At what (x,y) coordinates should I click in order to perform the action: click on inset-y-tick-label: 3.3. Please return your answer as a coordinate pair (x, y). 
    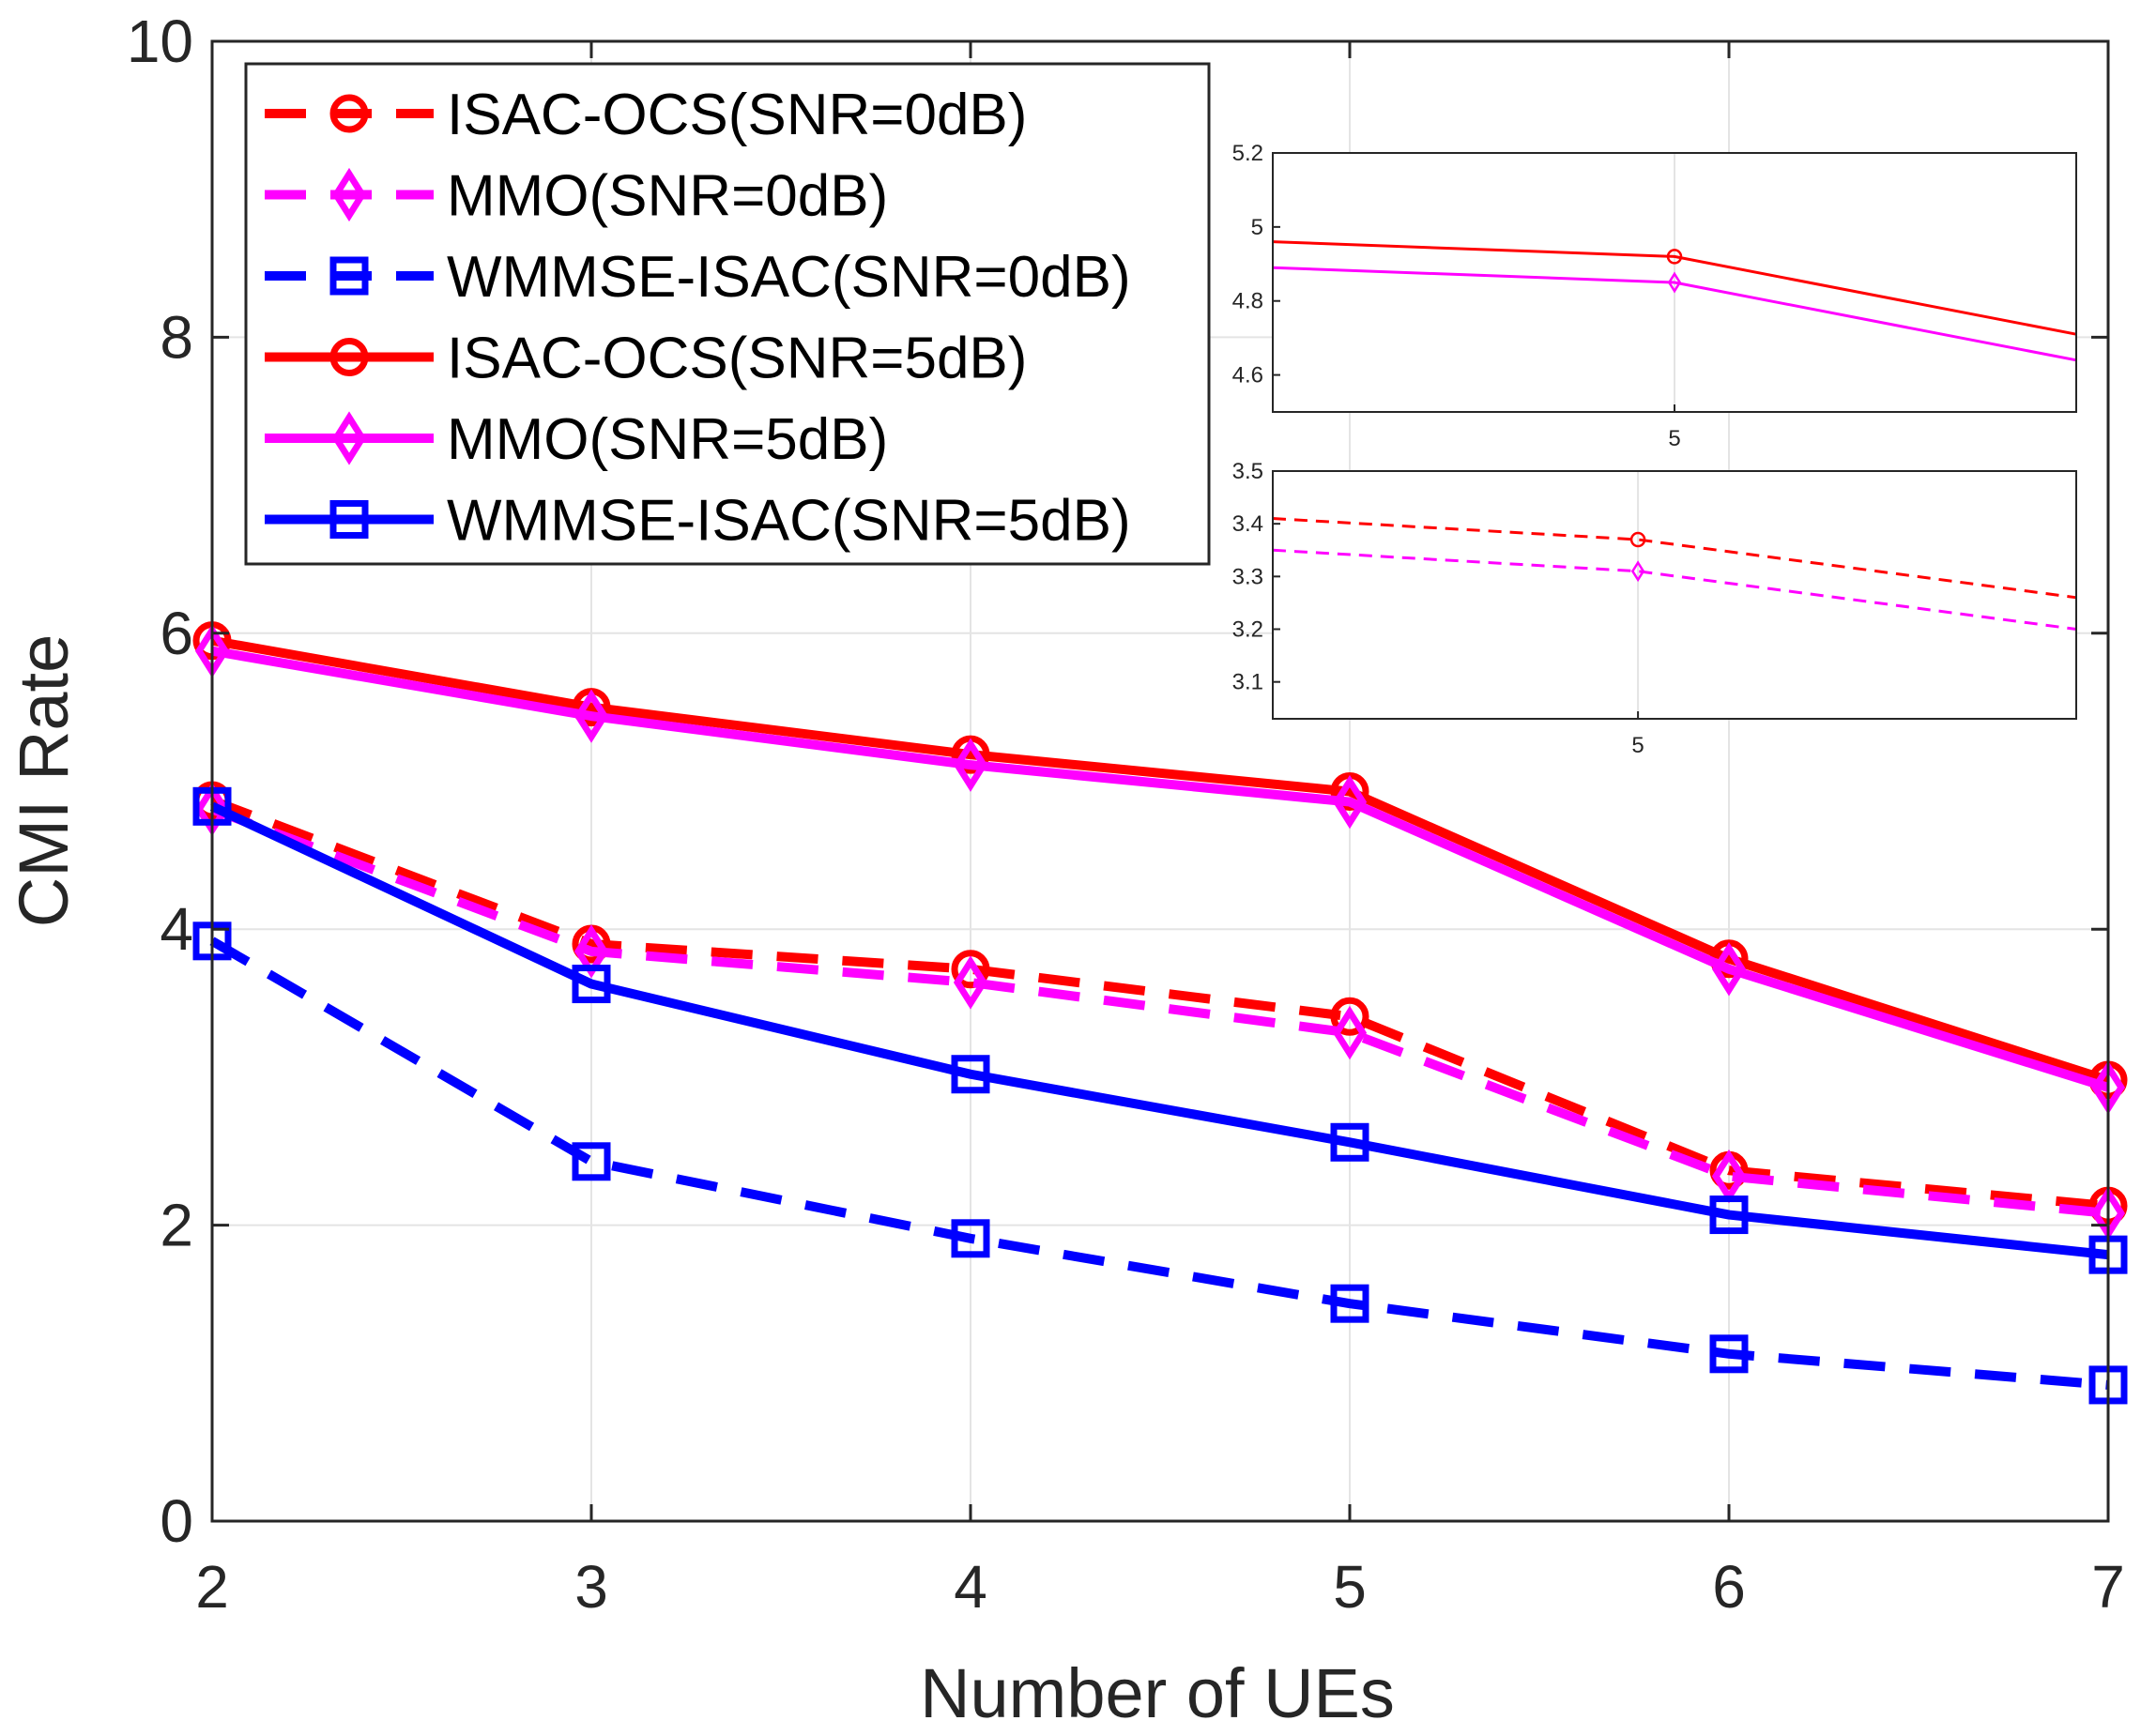
    Looking at the image, I should click on (1247, 576).